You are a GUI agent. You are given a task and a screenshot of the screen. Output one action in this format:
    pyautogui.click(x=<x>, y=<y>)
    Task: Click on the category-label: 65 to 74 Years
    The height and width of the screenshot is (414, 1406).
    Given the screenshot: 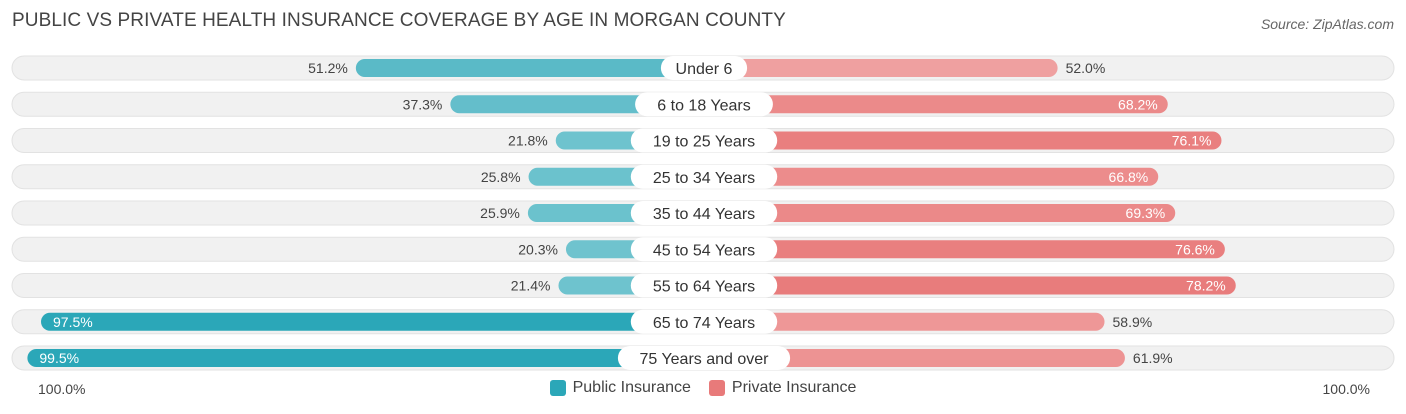 What is the action you would take?
    pyautogui.click(x=704, y=323)
    